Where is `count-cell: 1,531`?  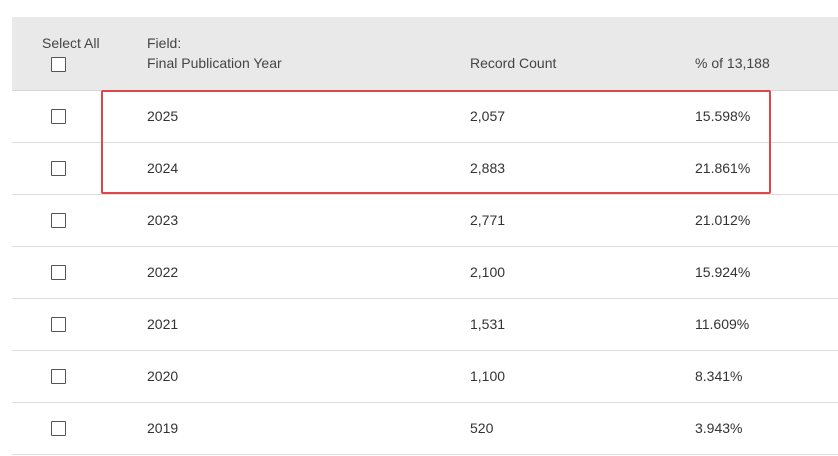 count-cell: 1,531 is located at coordinates (488, 324).